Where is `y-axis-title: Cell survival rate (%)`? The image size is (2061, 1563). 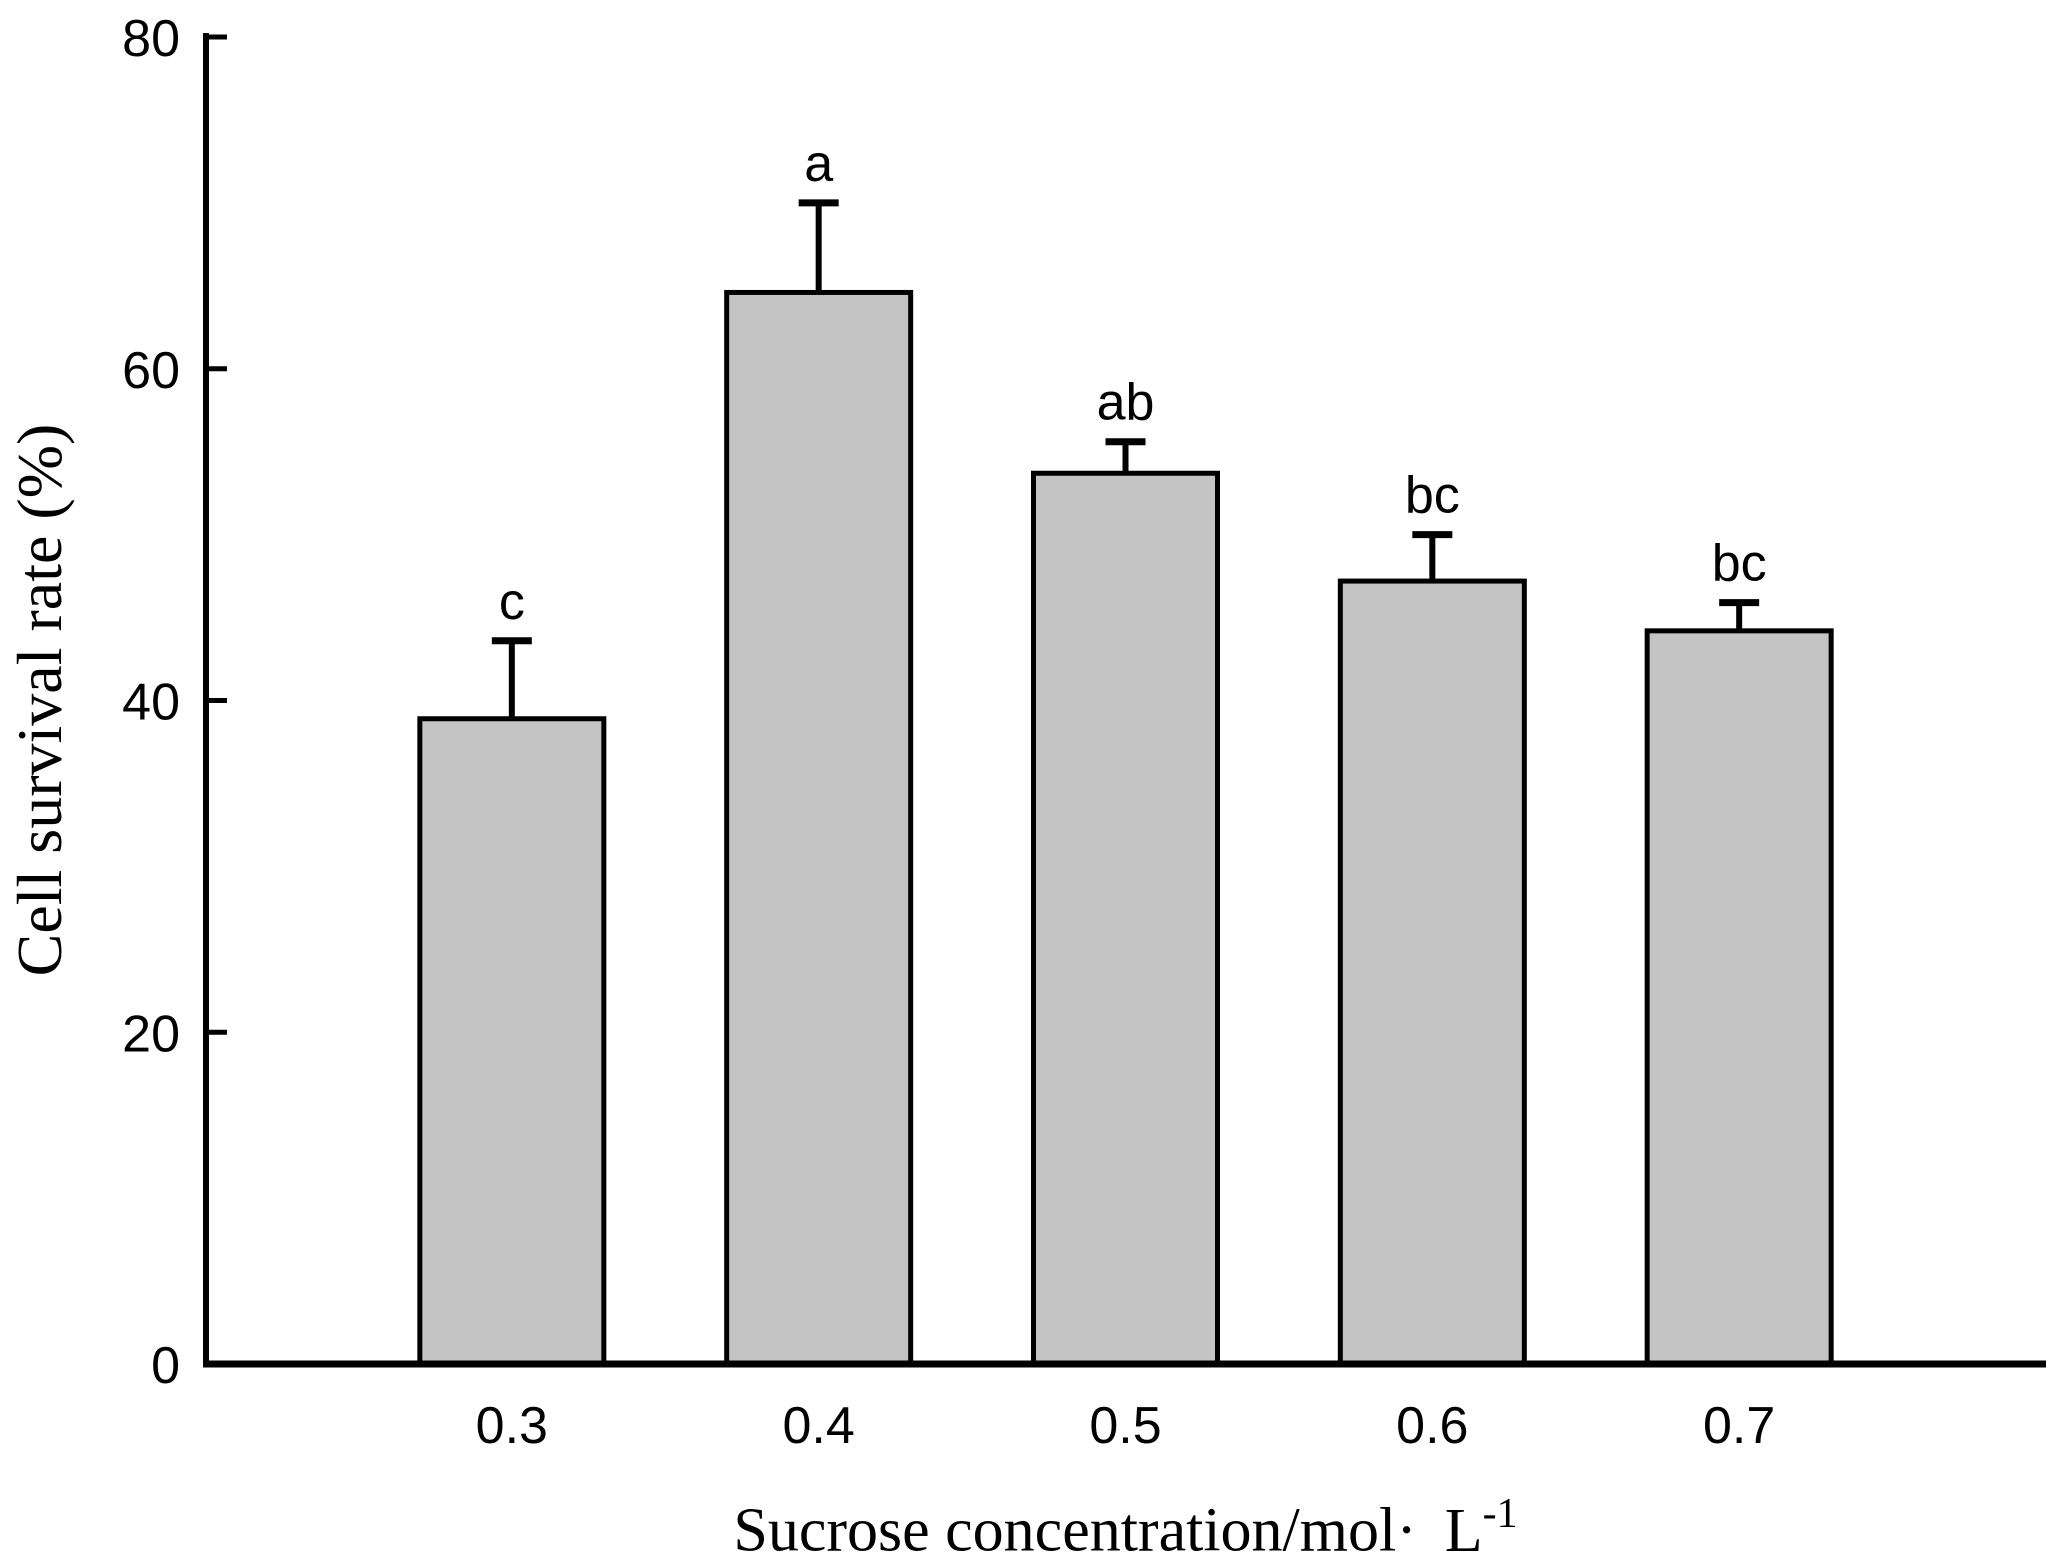
y-axis-title: Cell survival rate (%) is located at coordinates (39, 700).